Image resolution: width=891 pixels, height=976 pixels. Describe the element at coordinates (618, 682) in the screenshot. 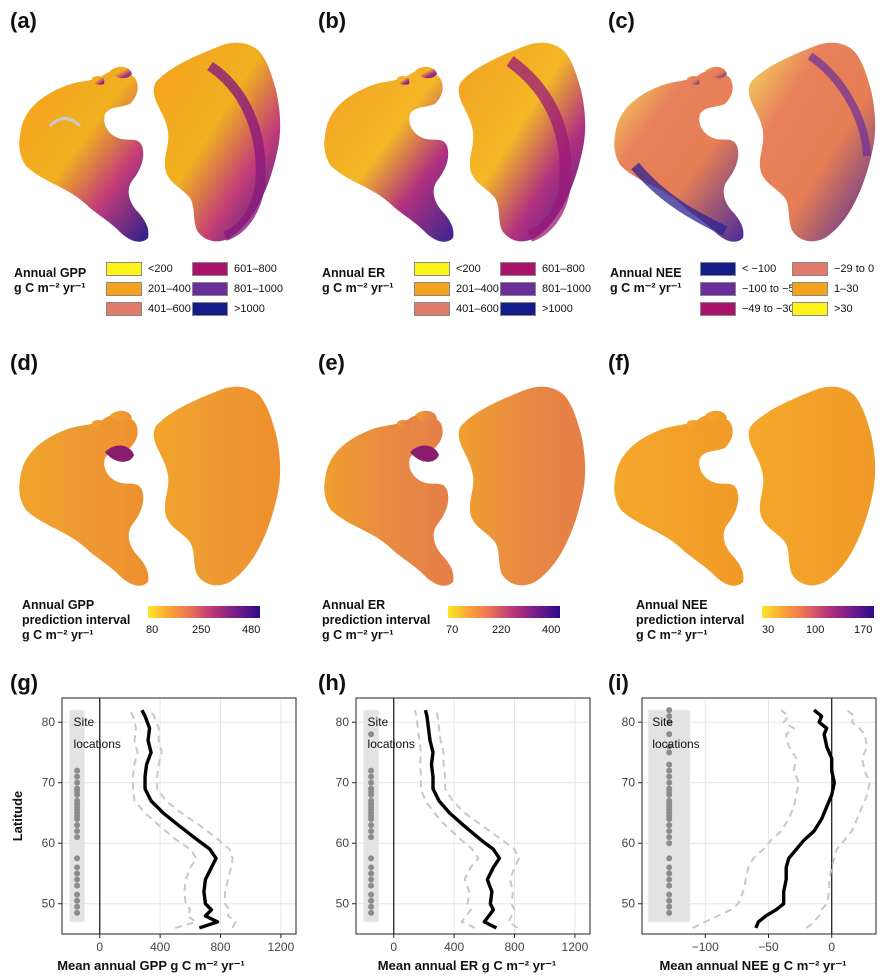

I see `panel-label-i: (i)` at that location.